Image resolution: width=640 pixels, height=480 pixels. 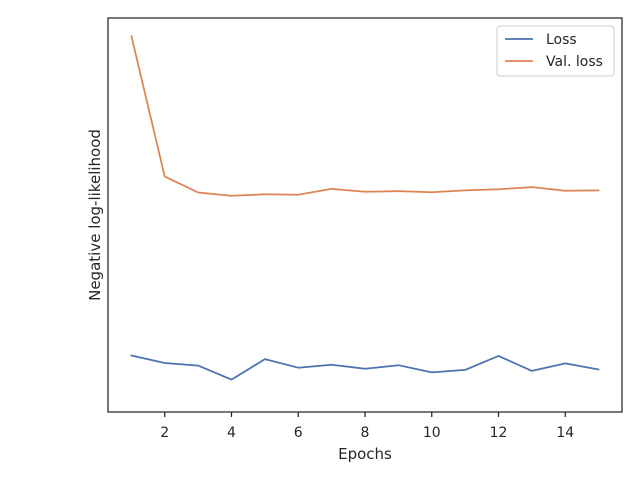 I want to click on x-tick-label: 14, so click(x=565, y=433).